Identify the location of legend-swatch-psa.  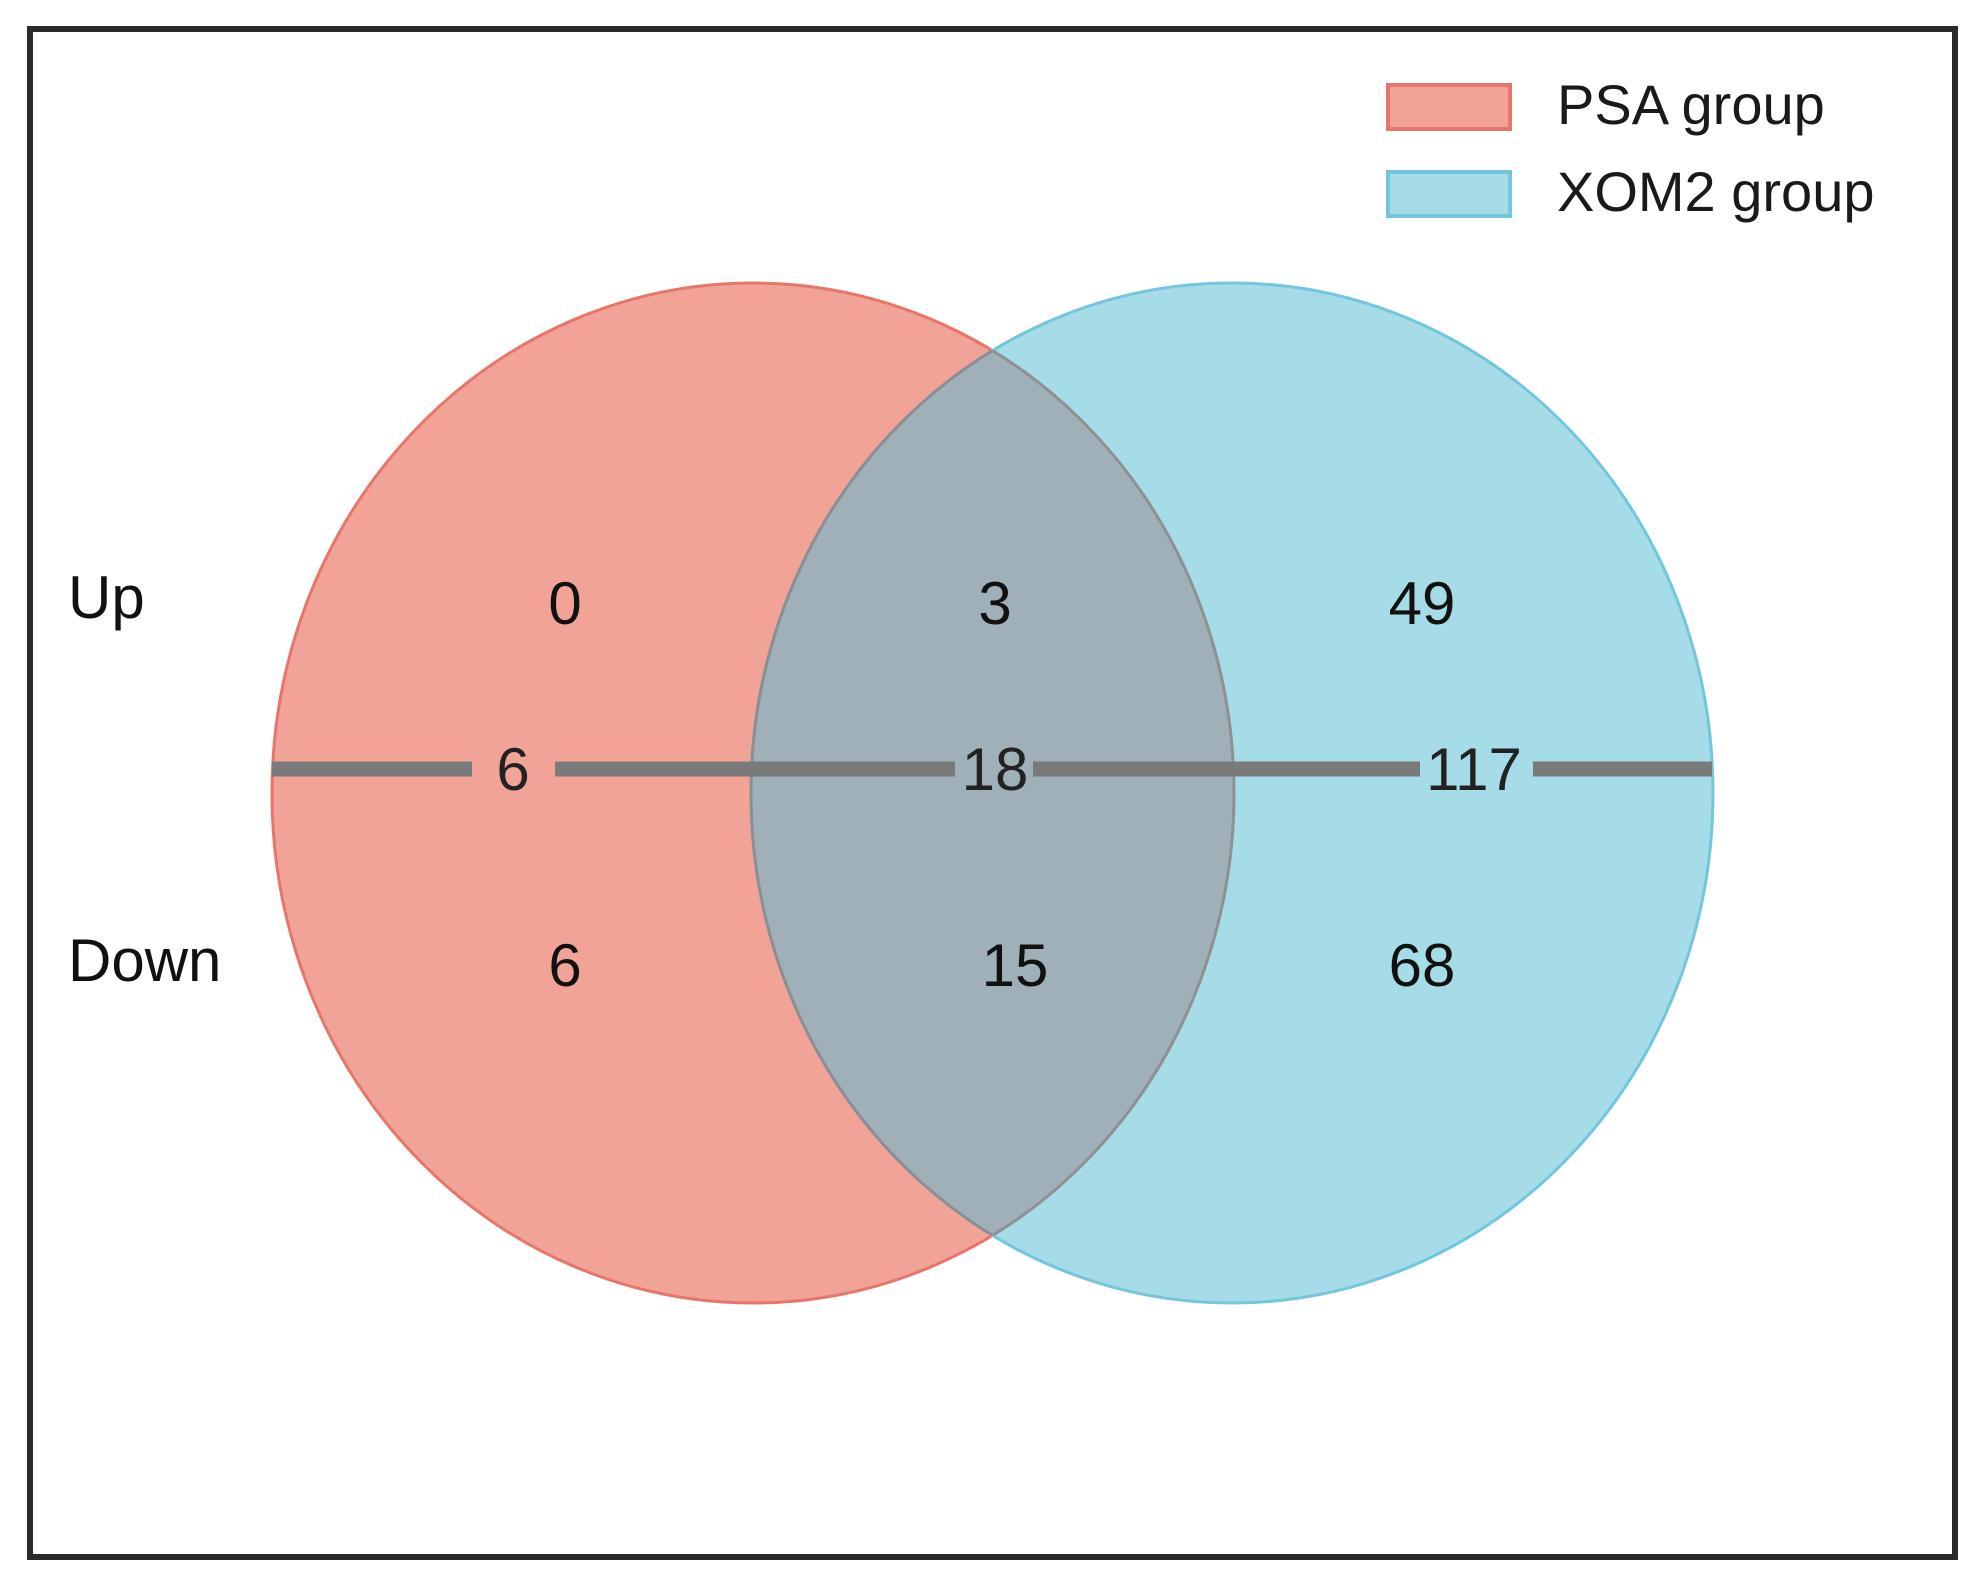
(1449, 107).